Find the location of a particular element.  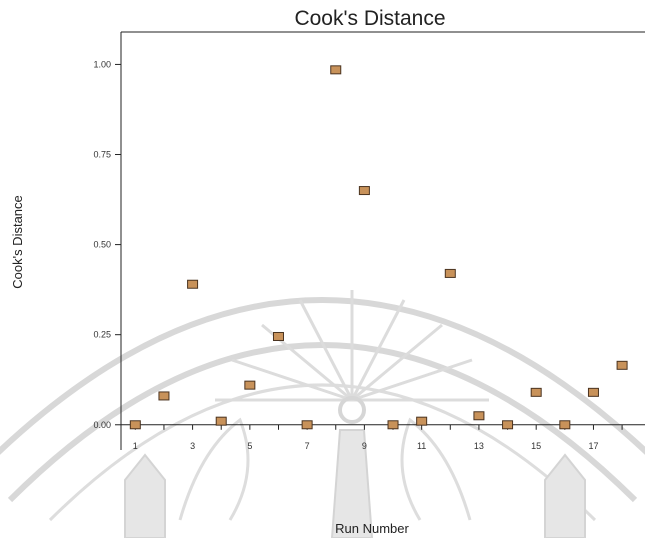

x-tick-label: 17 is located at coordinates (593, 446).